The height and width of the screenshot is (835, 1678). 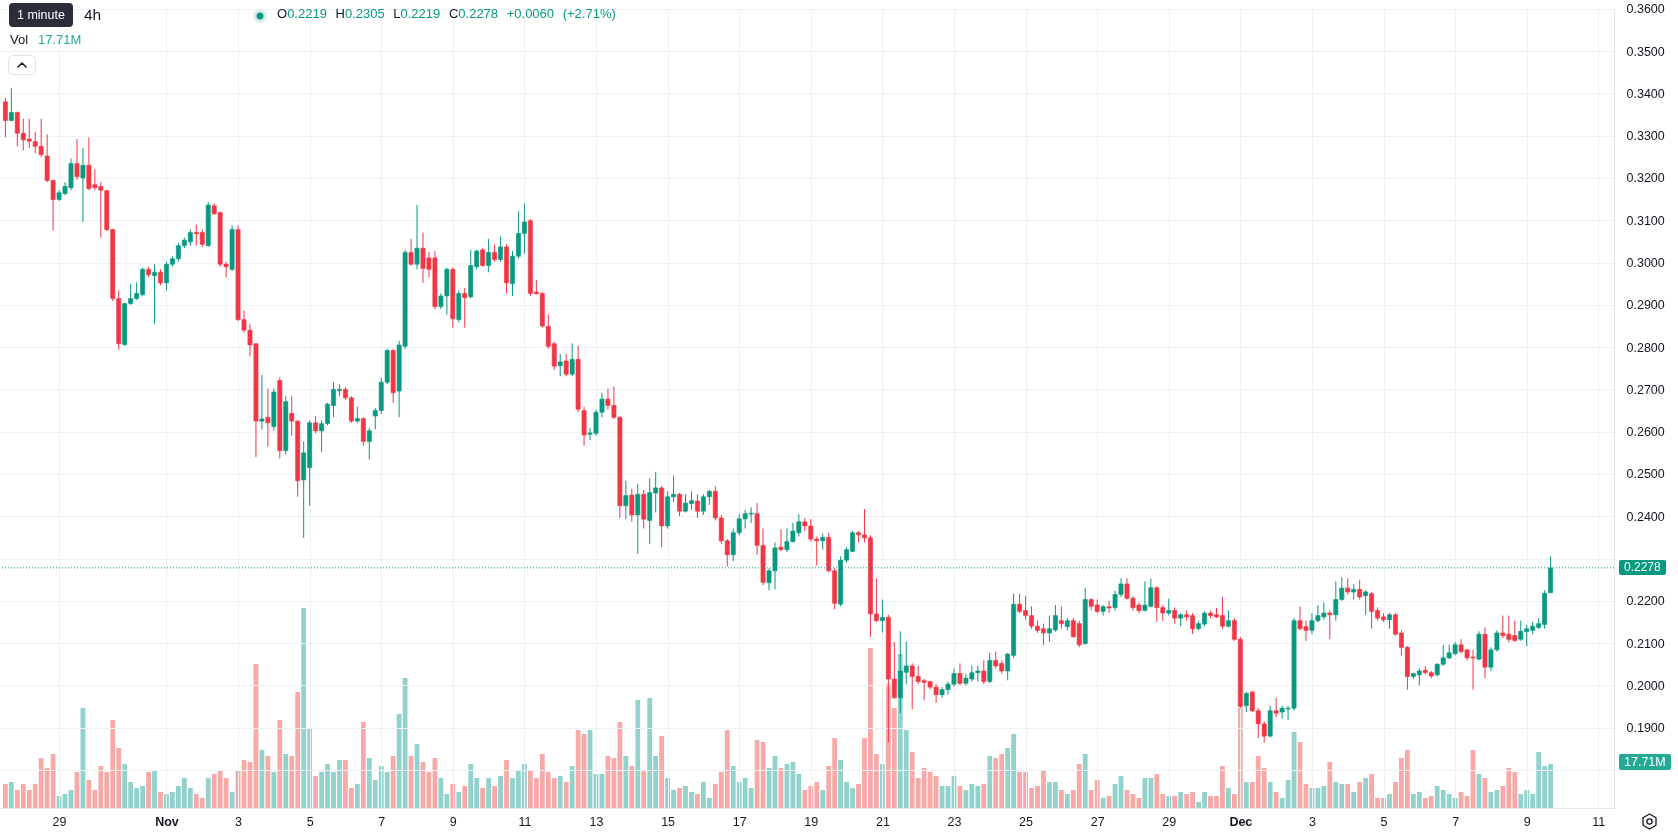 I want to click on text: O0.2219 H0.2305 L0.2219 C0.2278 +0.0060 (+2.71%), so click(x=446, y=13).